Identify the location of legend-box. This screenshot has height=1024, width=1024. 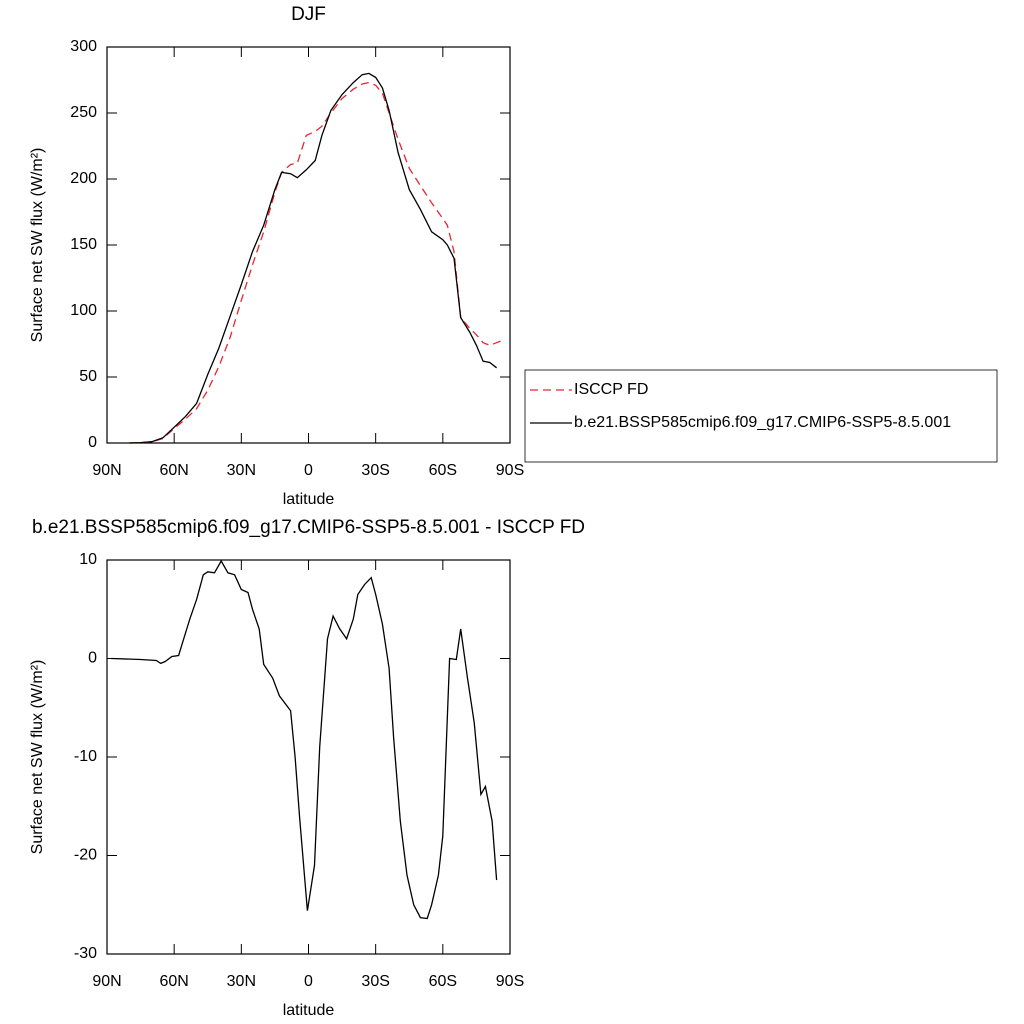
(761, 416).